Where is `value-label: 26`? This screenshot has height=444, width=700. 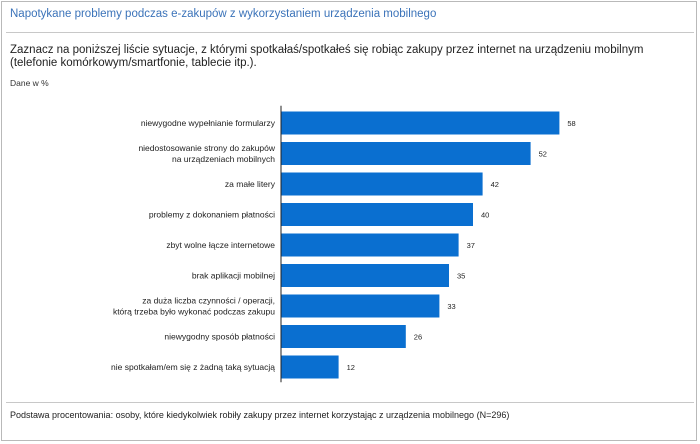 value-label: 26 is located at coordinates (418, 337).